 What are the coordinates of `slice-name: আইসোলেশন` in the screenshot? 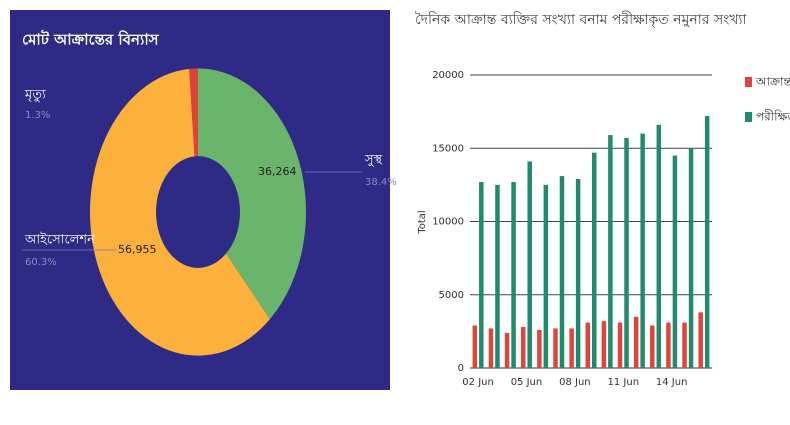 It's located at (59, 240).